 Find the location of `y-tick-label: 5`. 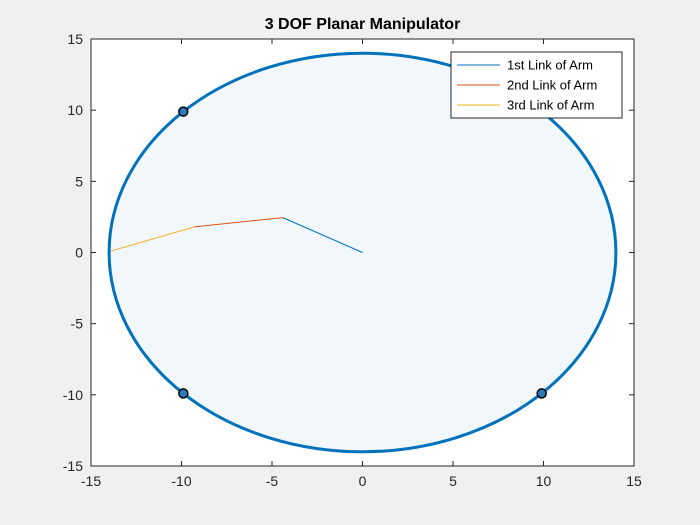

y-tick-label: 5 is located at coordinates (79, 181).